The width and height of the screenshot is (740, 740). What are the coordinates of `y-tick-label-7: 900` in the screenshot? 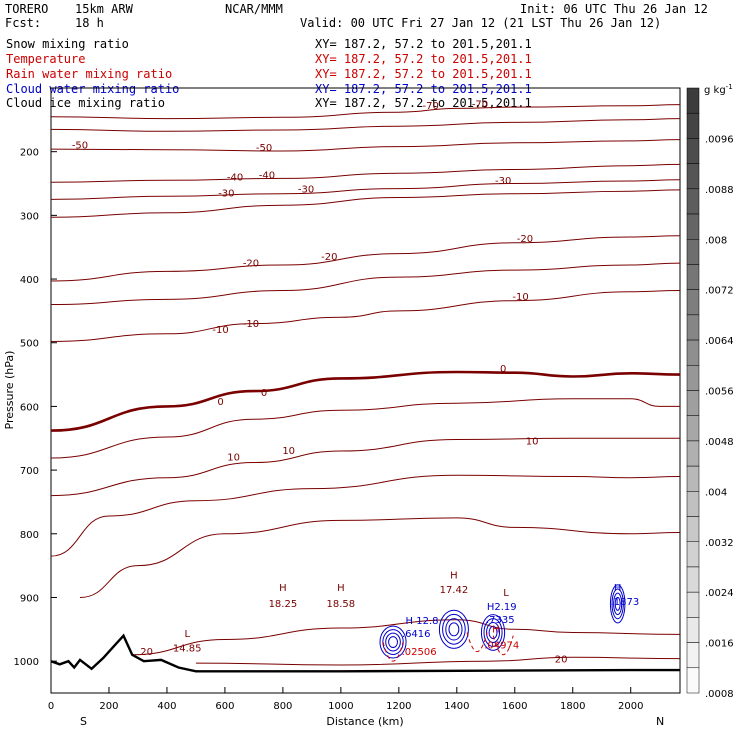 It's located at (29, 598).